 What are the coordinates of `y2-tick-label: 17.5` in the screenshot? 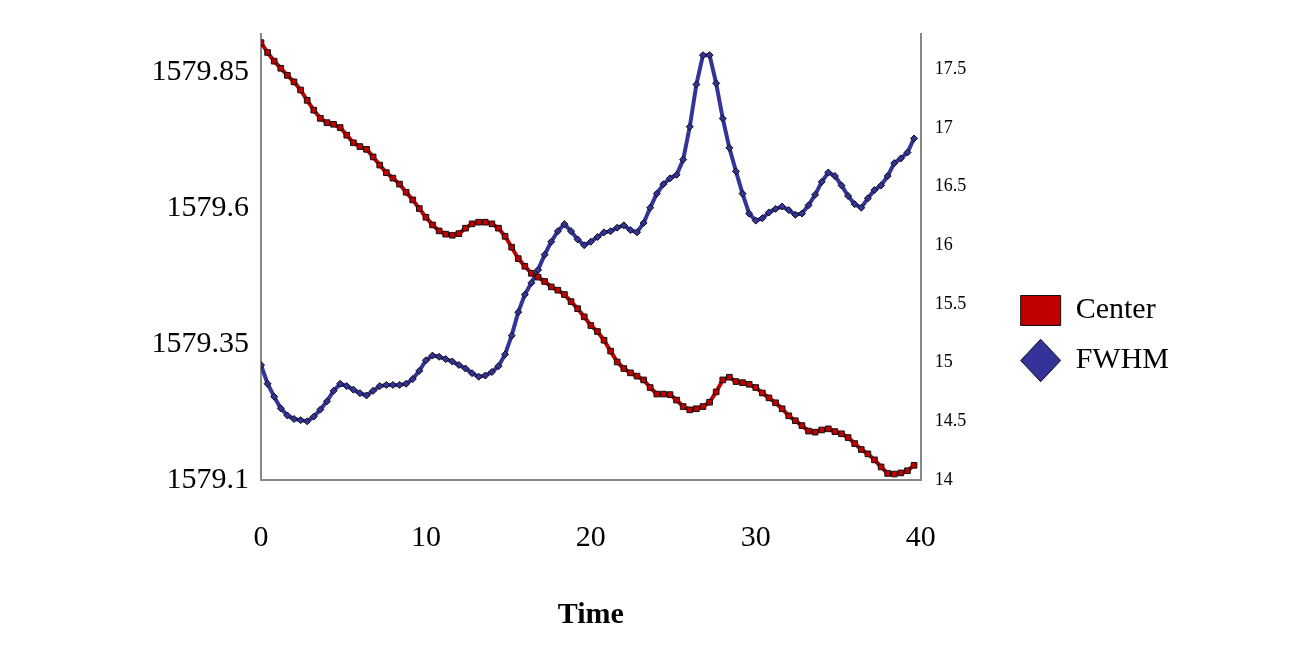 It's located at (950, 67).